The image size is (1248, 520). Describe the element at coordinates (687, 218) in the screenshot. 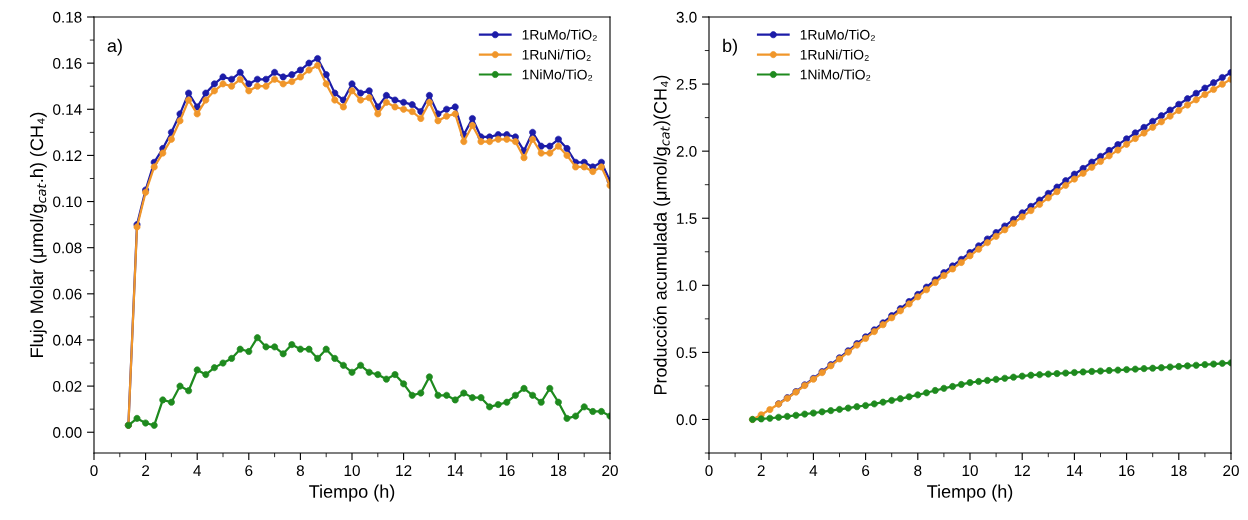

I see `y-tick-label: 1.5` at that location.